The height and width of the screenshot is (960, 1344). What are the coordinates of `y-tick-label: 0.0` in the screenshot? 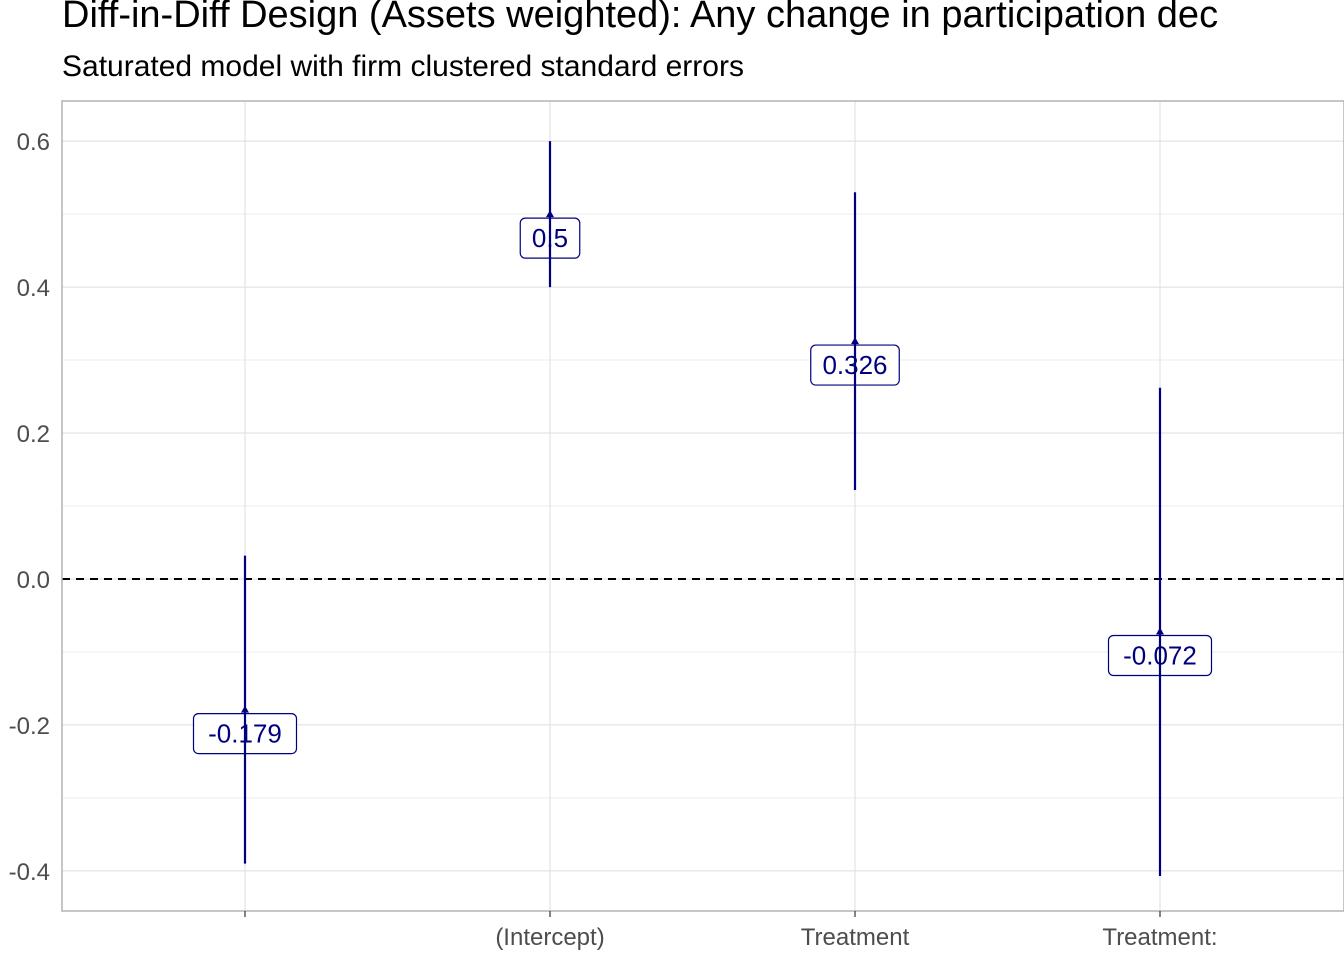 It's located at (33, 580).